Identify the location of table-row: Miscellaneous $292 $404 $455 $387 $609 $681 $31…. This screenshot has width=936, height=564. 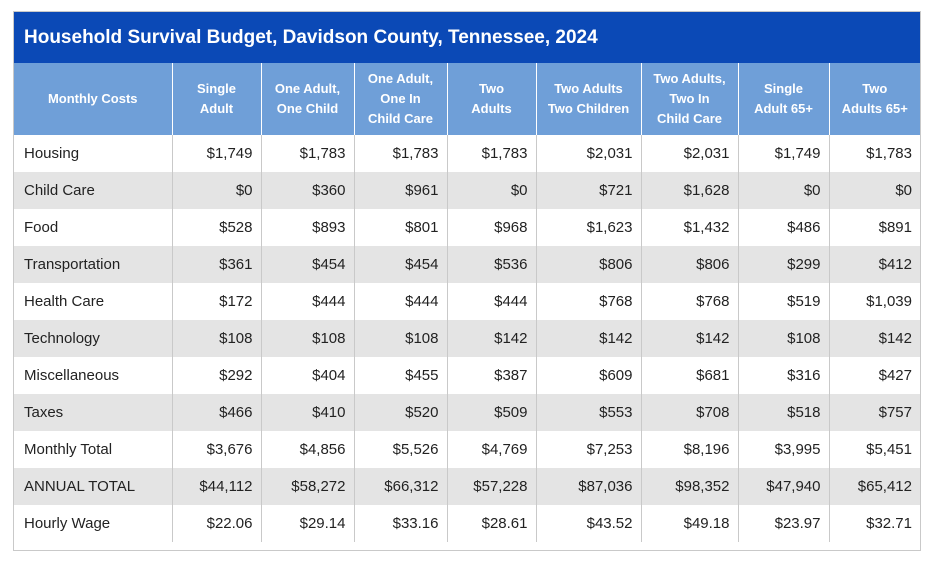
(467, 375).